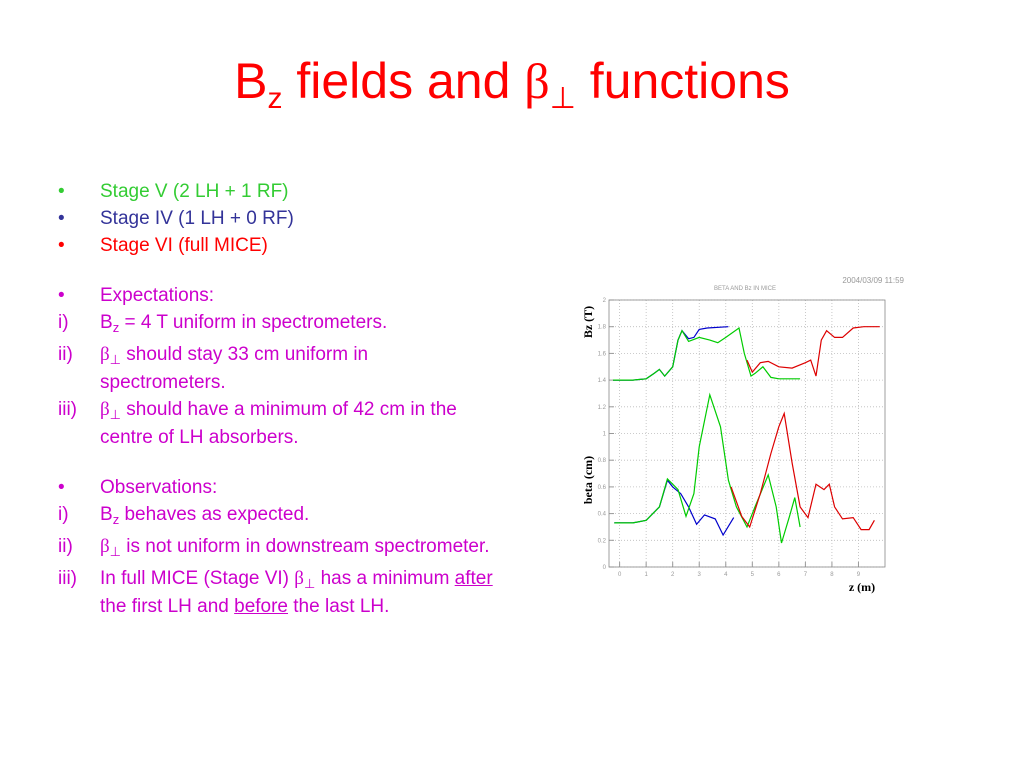 This screenshot has height=768, width=1024. I want to click on x-tick-label: 2, so click(673, 575).